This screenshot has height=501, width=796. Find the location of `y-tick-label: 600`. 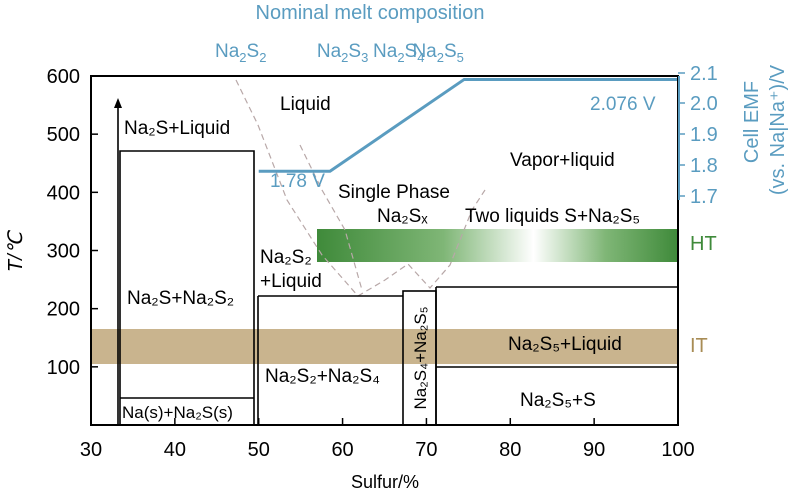

y-tick-label: 600 is located at coordinates (63, 77).